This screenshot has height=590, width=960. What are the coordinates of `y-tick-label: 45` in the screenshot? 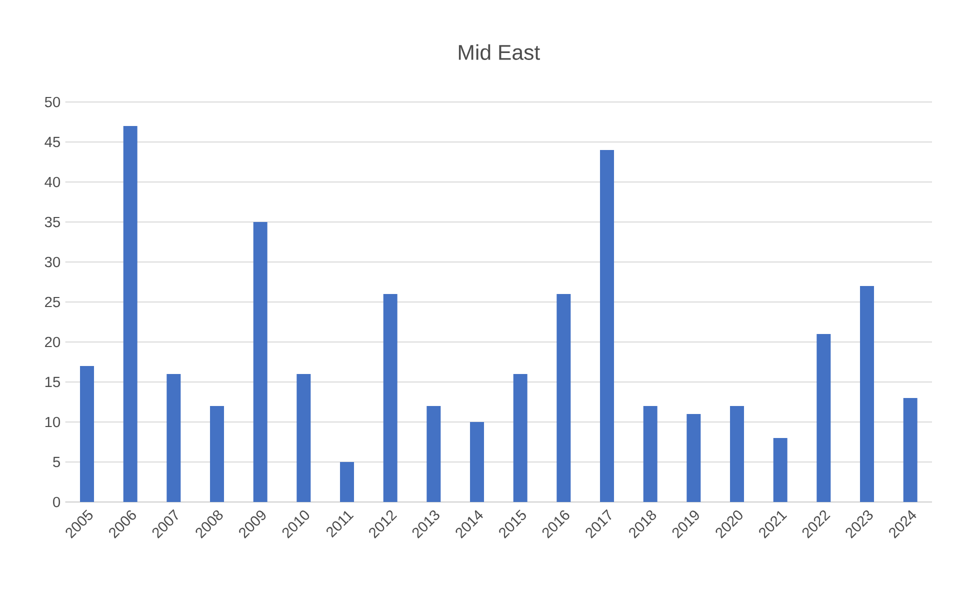 It's located at (52, 142).